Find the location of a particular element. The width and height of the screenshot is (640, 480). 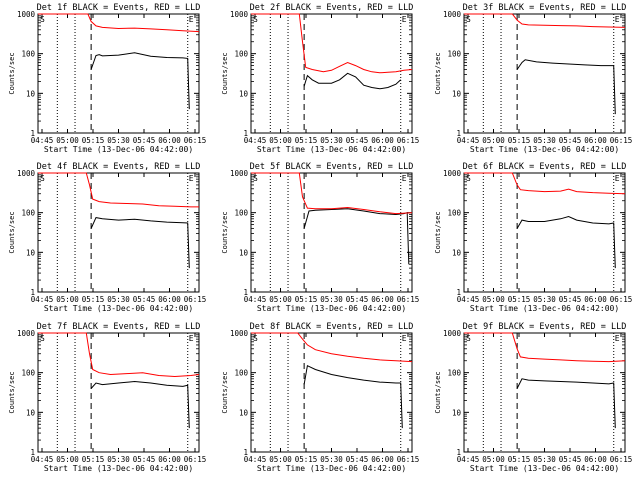

panel-title: Det 9f BLACK = Events, RED = LLD is located at coordinates (545, 327).